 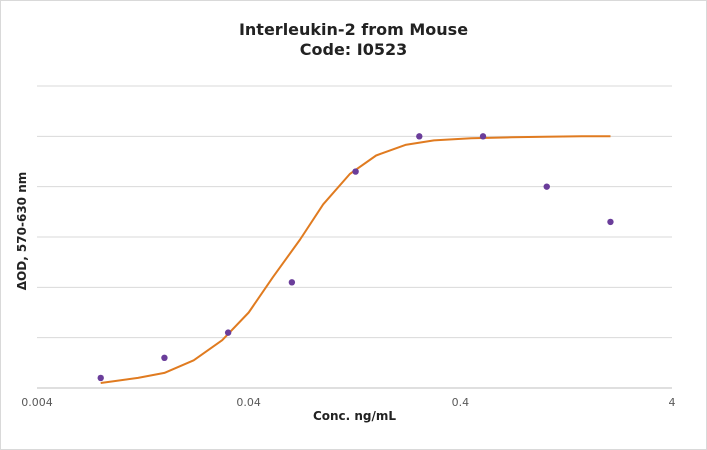 What do you see at coordinates (672, 402) in the screenshot?
I see `x-tick-label: 4` at bounding box center [672, 402].